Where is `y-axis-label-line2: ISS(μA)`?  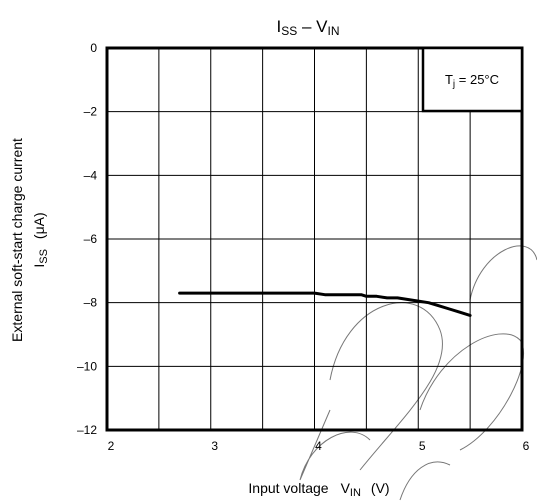 y-axis-label-line2: ISS(μA) is located at coordinates (40, 239).